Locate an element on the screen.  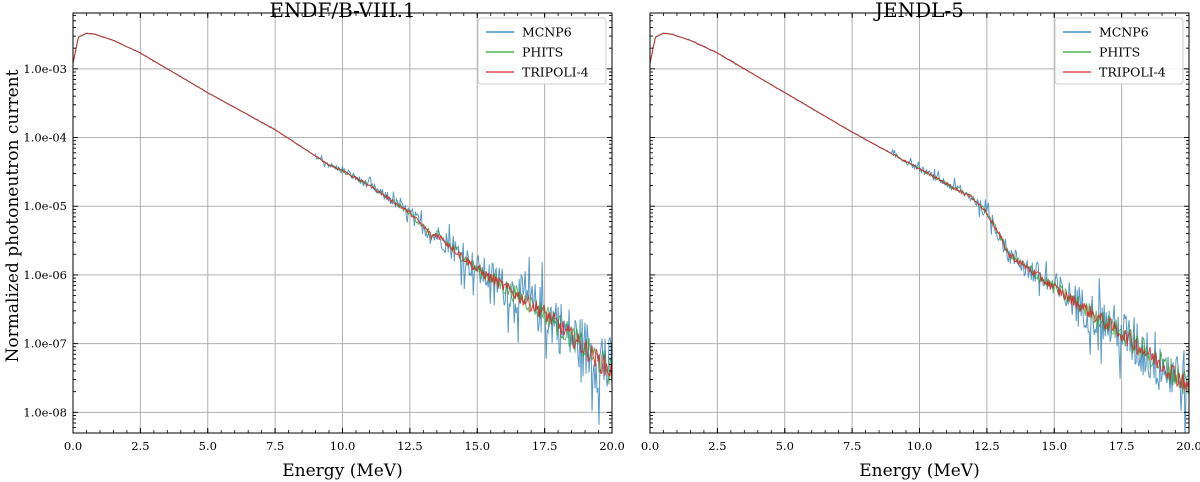
y-tick-label: 1.0e-05 is located at coordinates (45, 206).